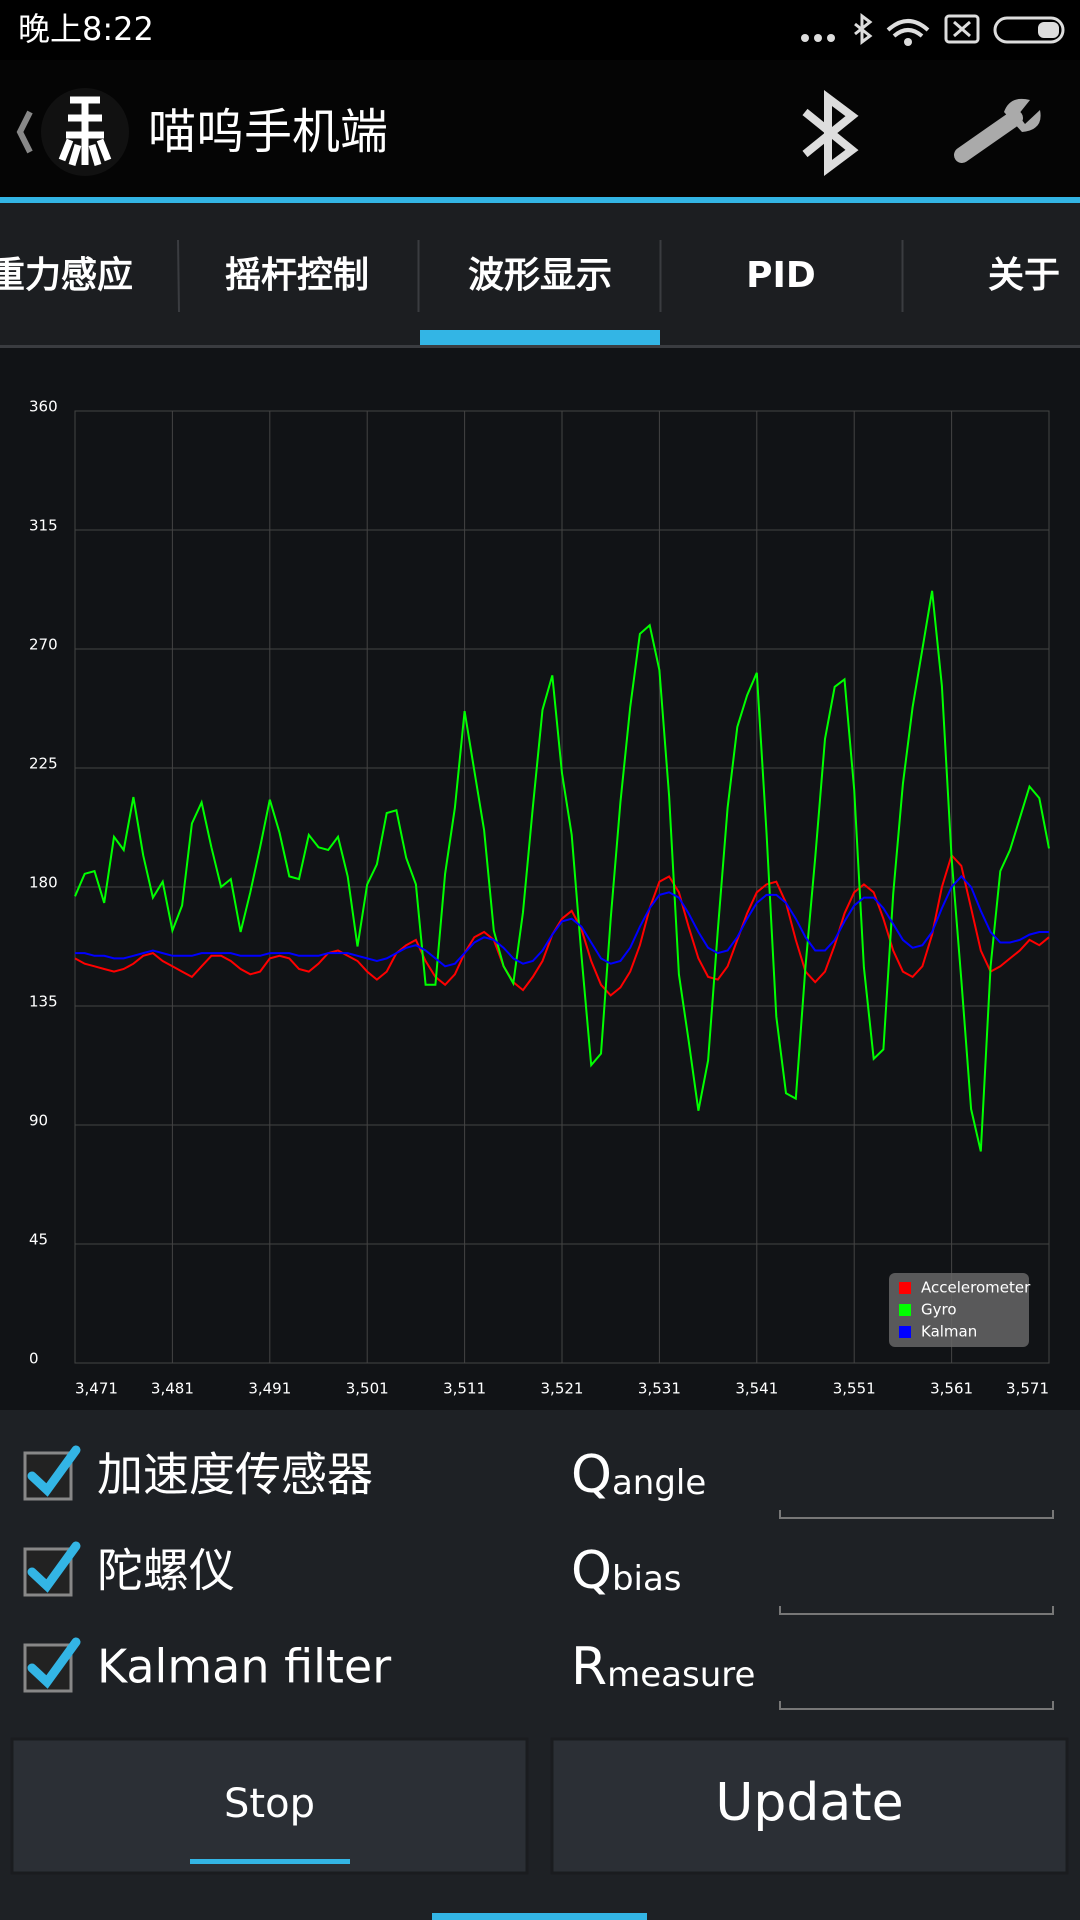 This screenshot has width=1080, height=1920. What do you see at coordinates (854, 1389) in the screenshot?
I see `x-tick-label: 3,551` at bounding box center [854, 1389].